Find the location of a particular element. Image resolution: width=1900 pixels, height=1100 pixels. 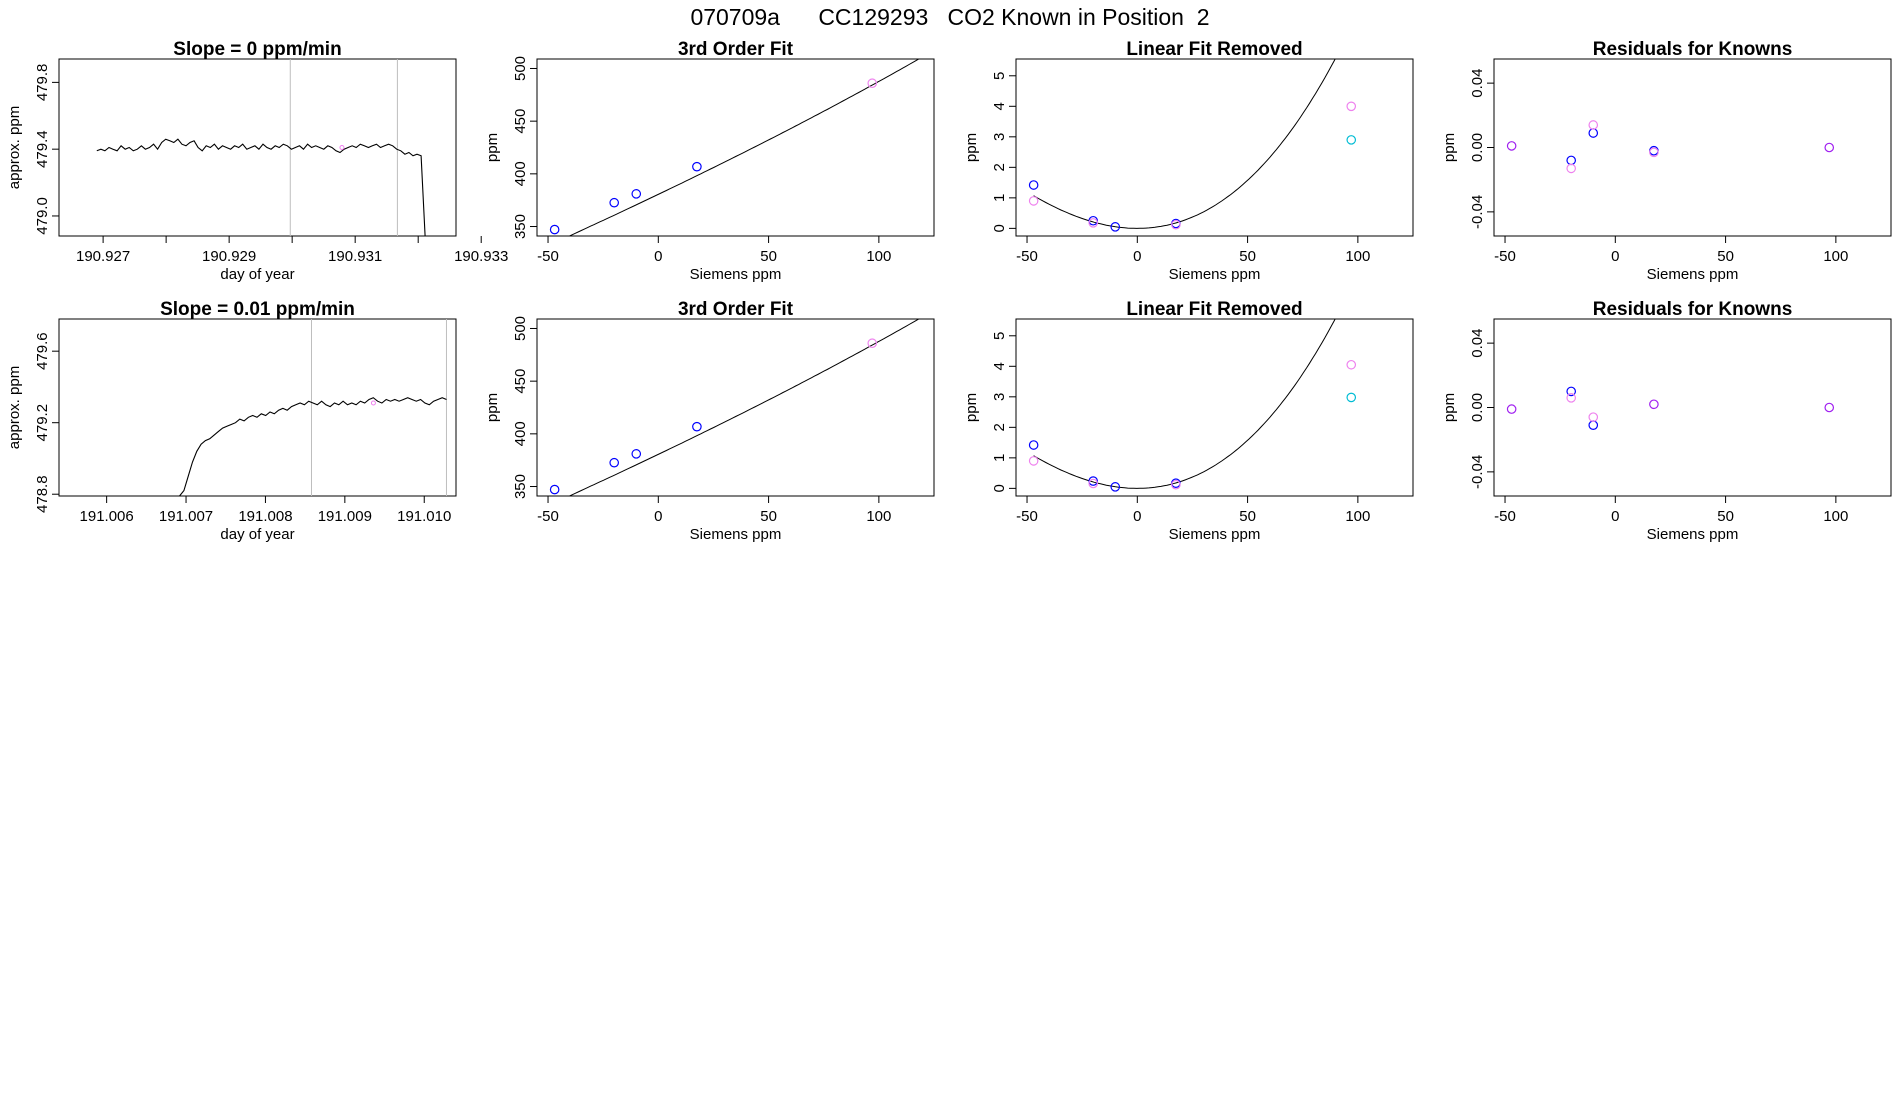

plot-r1c4-ytick-label: -0.04 is located at coordinates (1477, 212).